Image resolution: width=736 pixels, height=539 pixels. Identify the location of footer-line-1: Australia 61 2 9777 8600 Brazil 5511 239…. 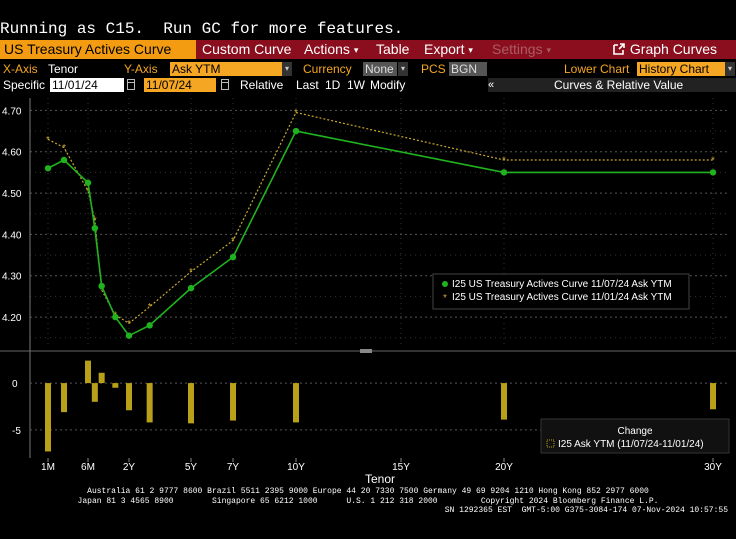
(368, 491).